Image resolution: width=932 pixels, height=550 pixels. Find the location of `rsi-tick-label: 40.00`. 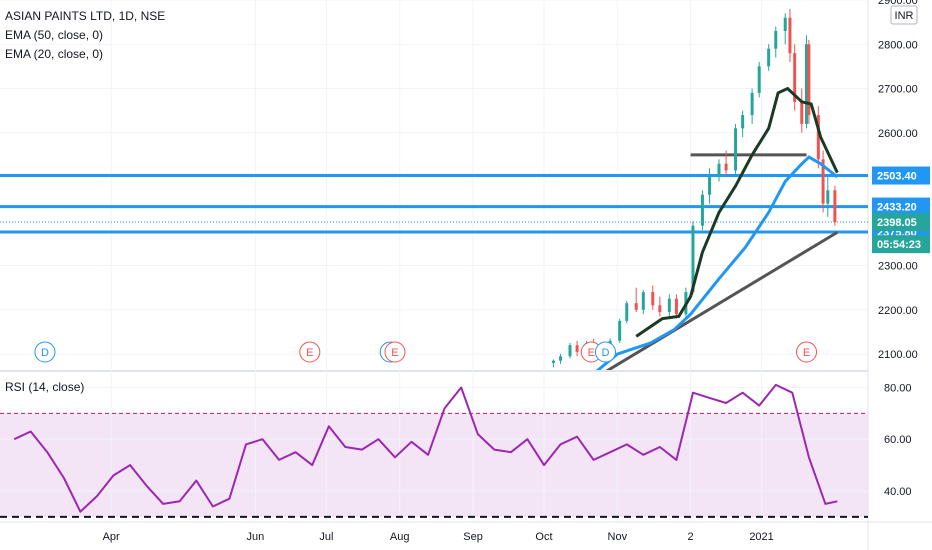

rsi-tick-label: 40.00 is located at coordinates (898, 492).